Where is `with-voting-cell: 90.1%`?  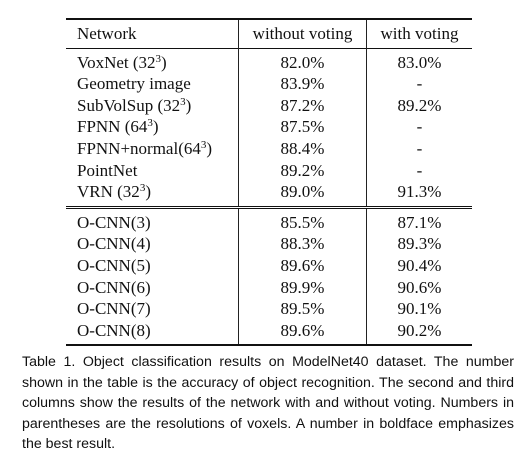 with-voting-cell: 90.1% is located at coordinates (419, 309).